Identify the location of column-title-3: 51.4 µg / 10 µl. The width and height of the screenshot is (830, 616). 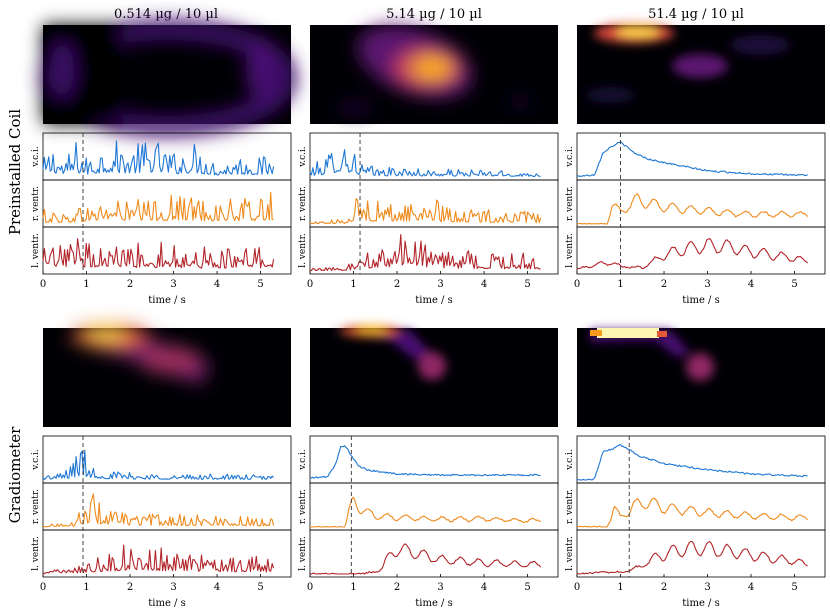
(696, 14).